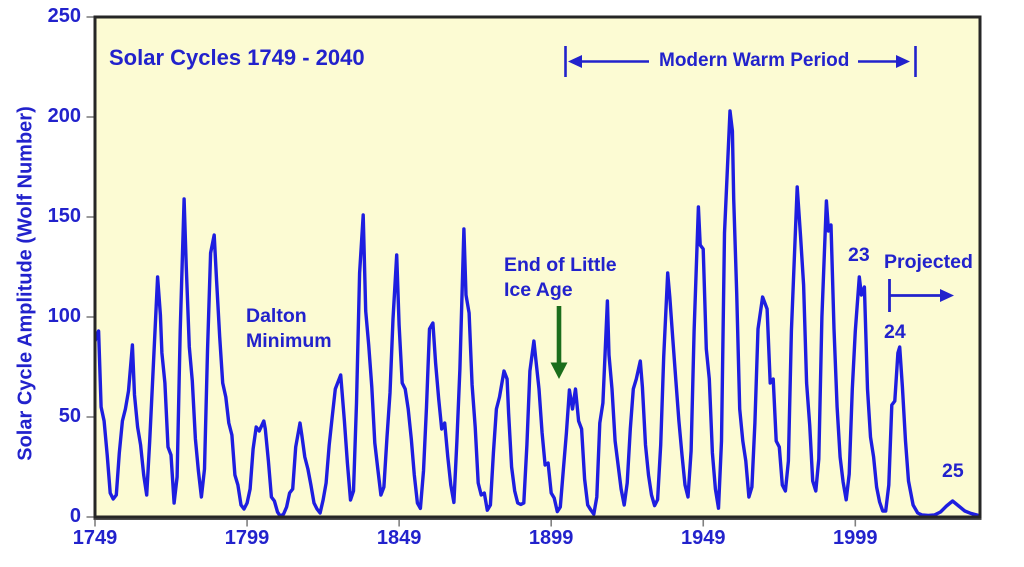 This screenshot has height=567, width=1024. I want to click on chart-title: Solar Cycles 1749 - 2040, so click(237, 57).